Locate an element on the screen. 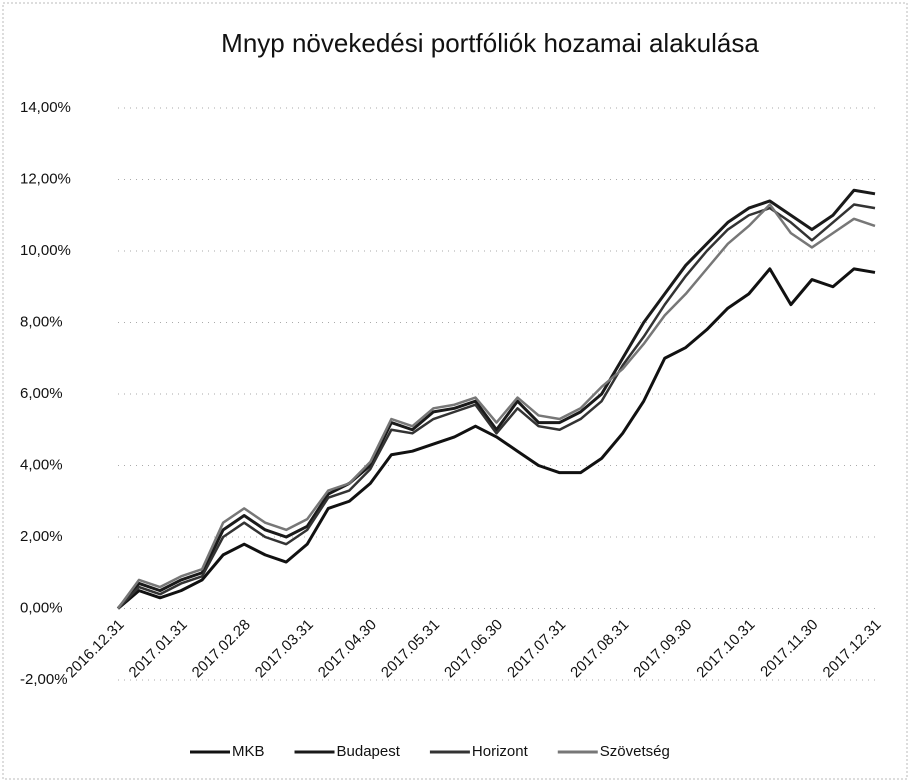 The height and width of the screenshot is (782, 910). x-tick-label: 2017.07.31 is located at coordinates (536, 648).